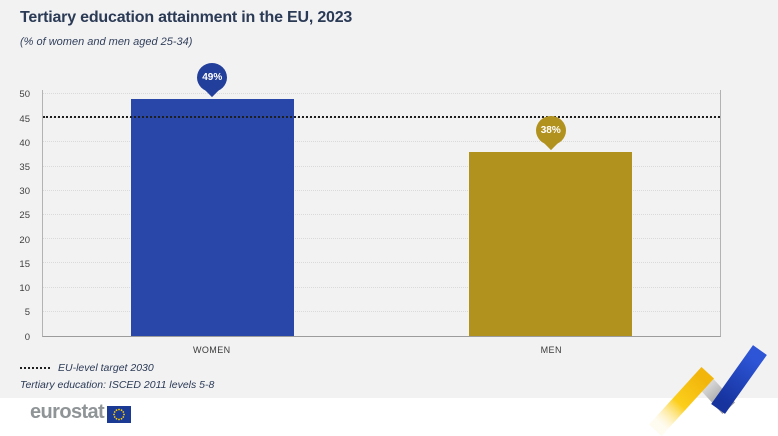 This screenshot has width=778, height=436. Describe the element at coordinates (24, 289) in the screenshot. I see `y-tick-label-10: 10` at that location.